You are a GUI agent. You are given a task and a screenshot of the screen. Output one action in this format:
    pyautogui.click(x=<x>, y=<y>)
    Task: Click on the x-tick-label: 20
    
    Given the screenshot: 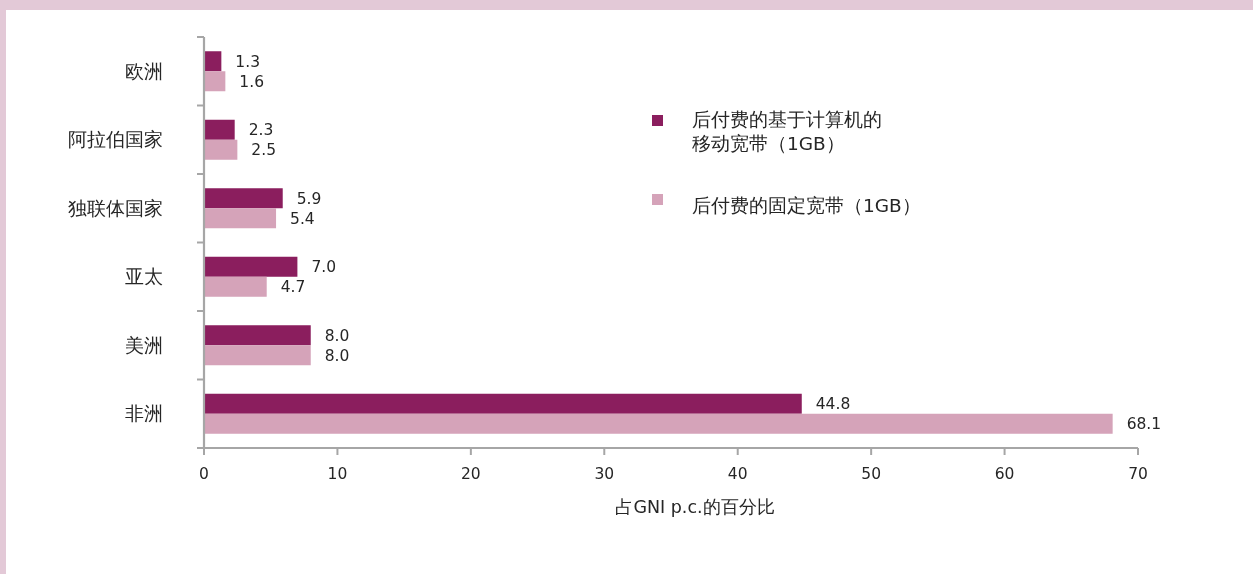 What is the action you would take?
    pyautogui.click(x=470, y=474)
    